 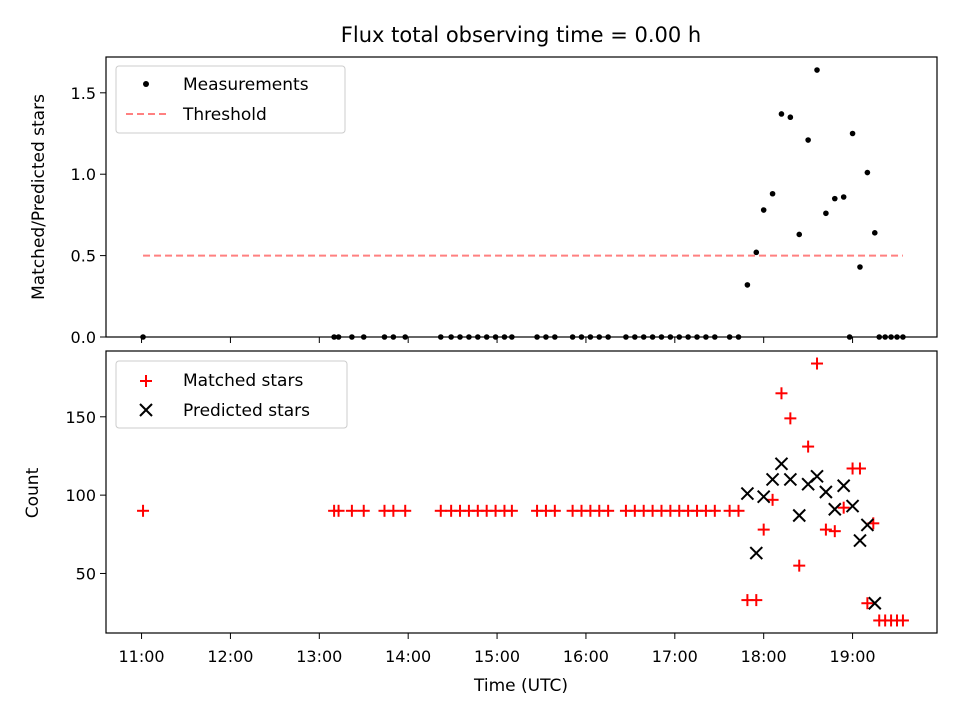 I want to click on x-tick-label: 14:00, so click(x=408, y=656).